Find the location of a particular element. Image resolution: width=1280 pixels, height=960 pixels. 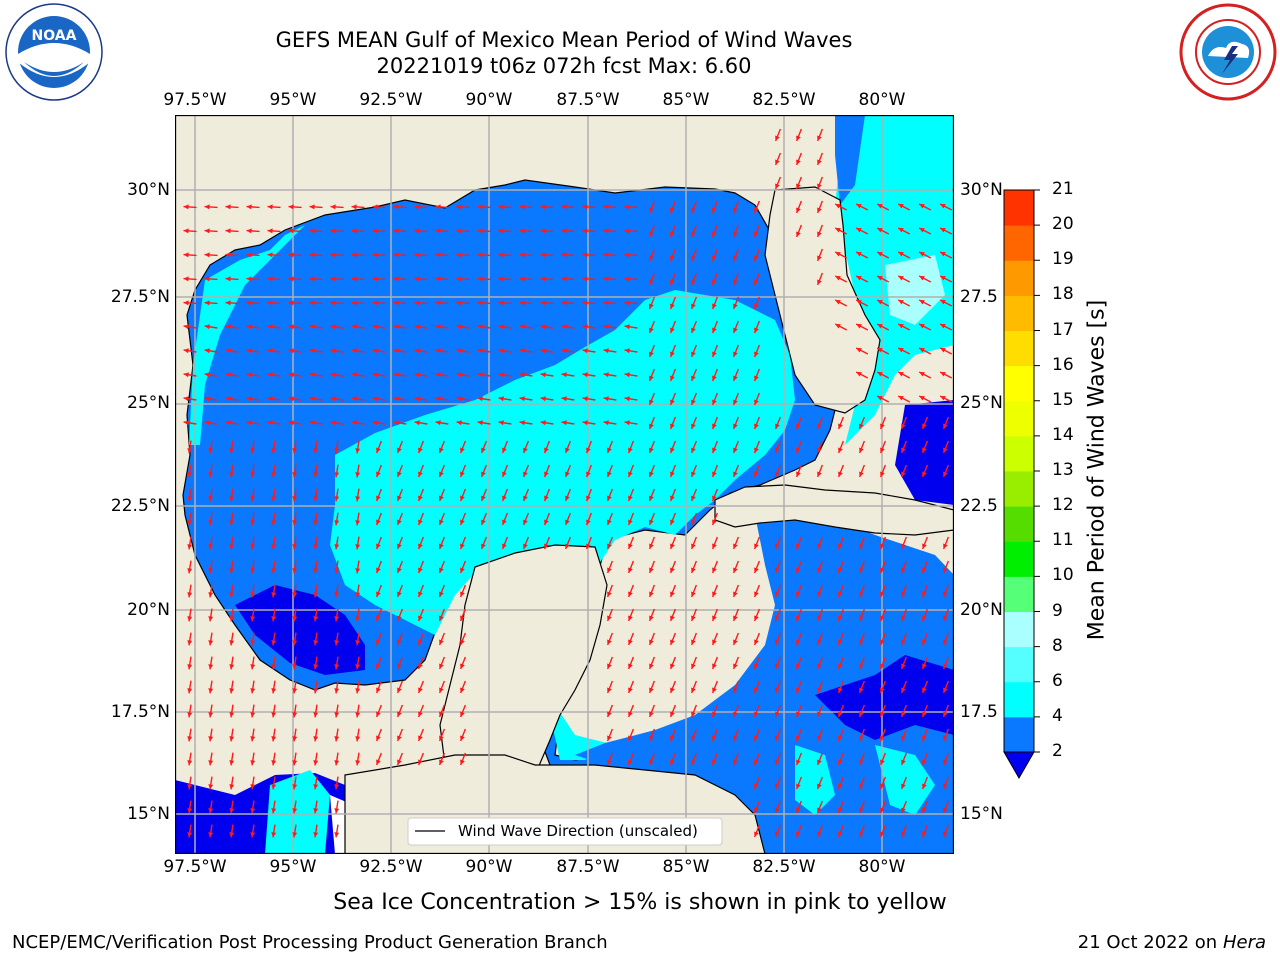

colorbar-tick-label: 17 is located at coordinates (1063, 329).